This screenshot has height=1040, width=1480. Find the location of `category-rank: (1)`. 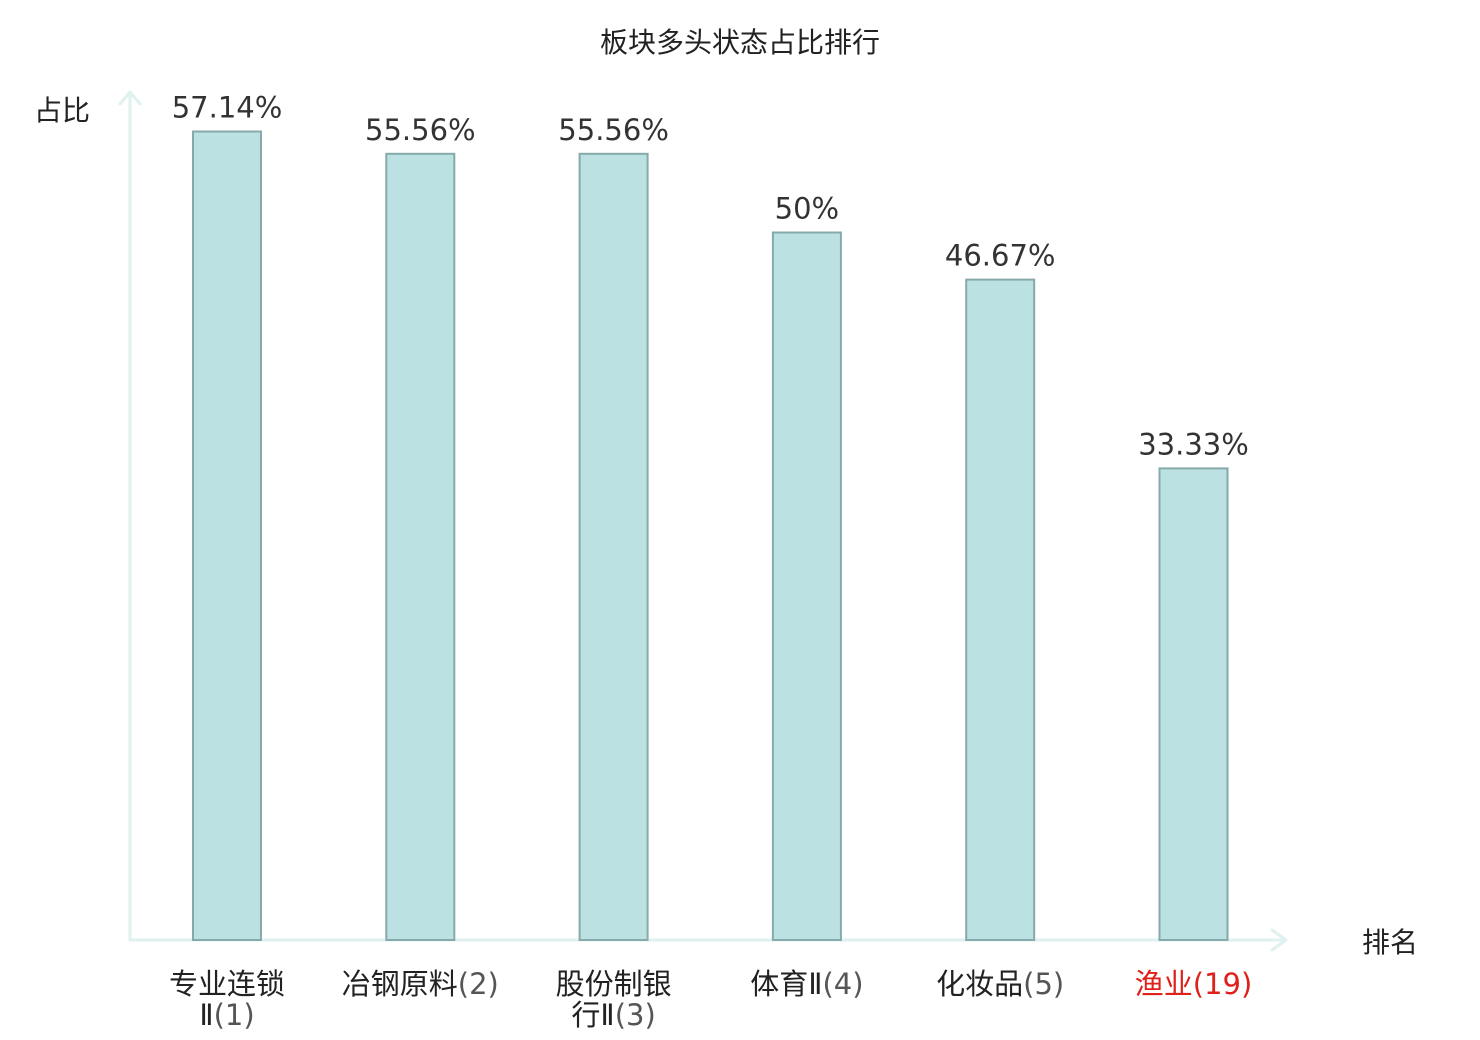

category-rank: (1) is located at coordinates (234, 1015).